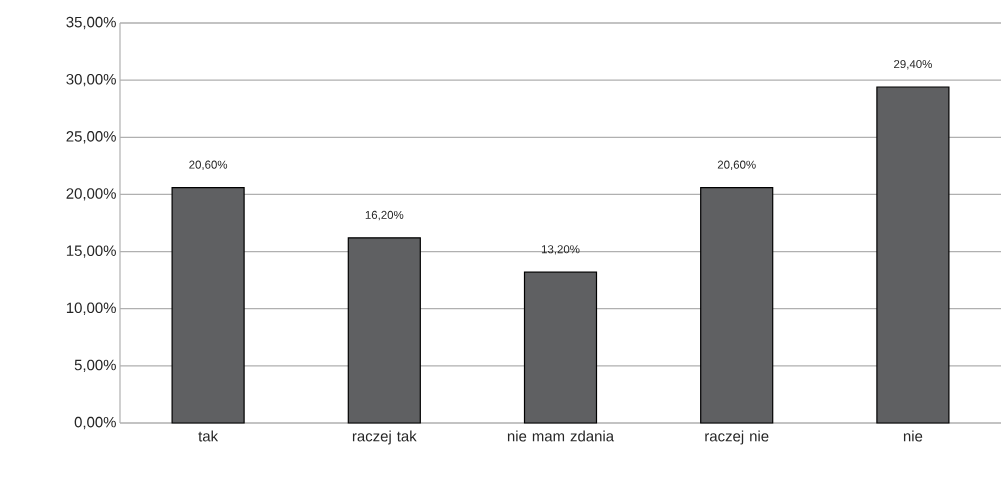 This screenshot has width=1003, height=504. I want to click on y-tick-label: 10,00%, so click(91, 308).